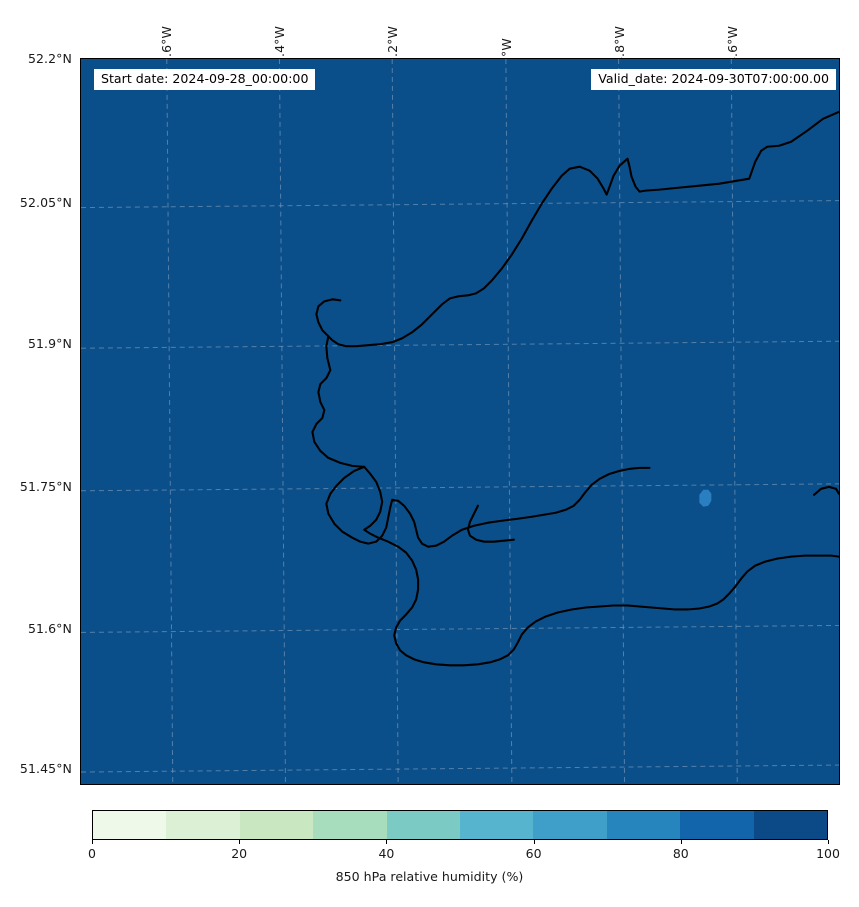  I want to click on colorbar, so click(460, 825).